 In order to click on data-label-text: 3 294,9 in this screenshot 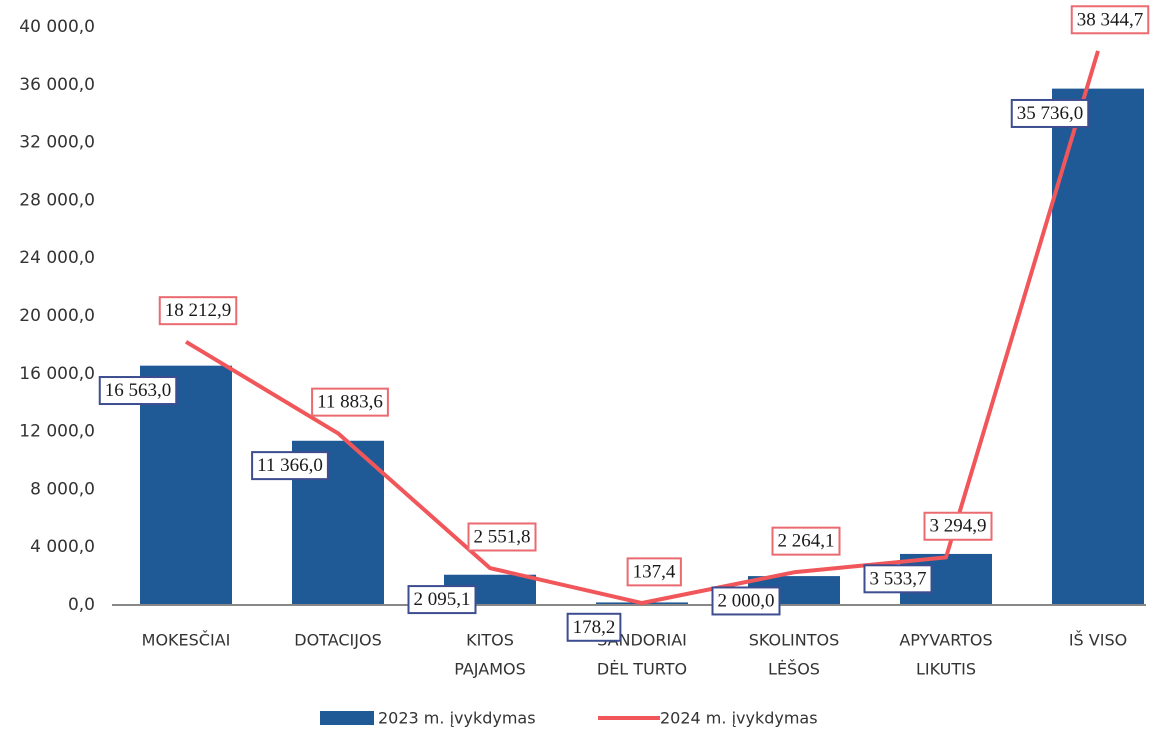, I will do `click(958, 526)`.